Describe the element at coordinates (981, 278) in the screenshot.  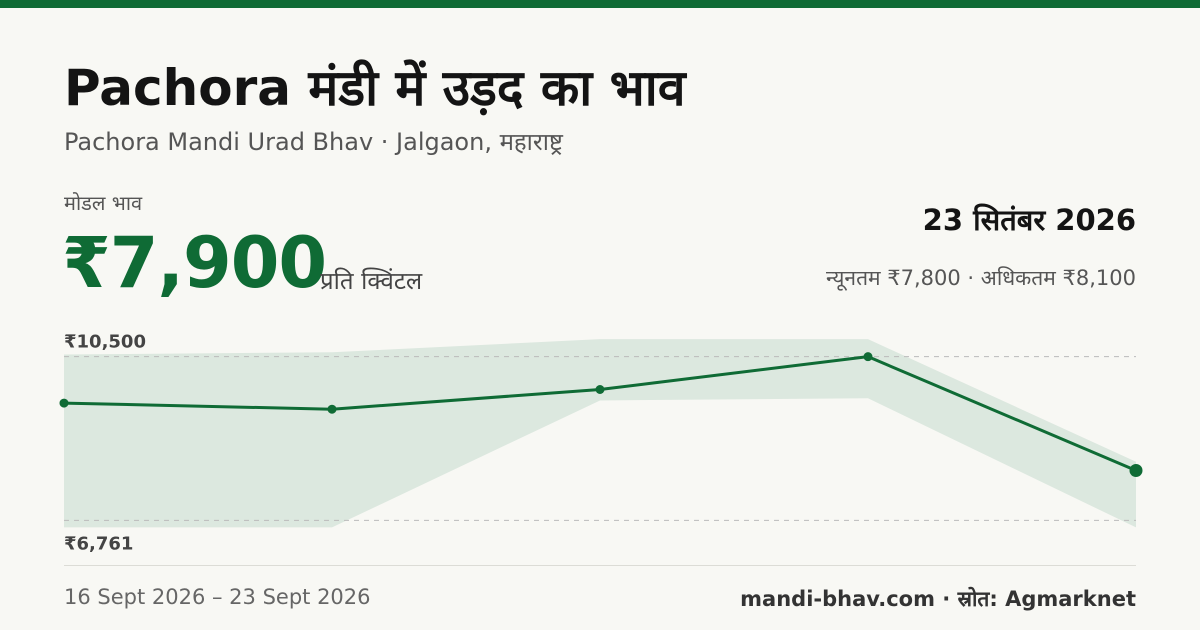
I see `min-max-range: न्यूनतम ₹7,800 · अधिकतम ₹8,100` at that location.